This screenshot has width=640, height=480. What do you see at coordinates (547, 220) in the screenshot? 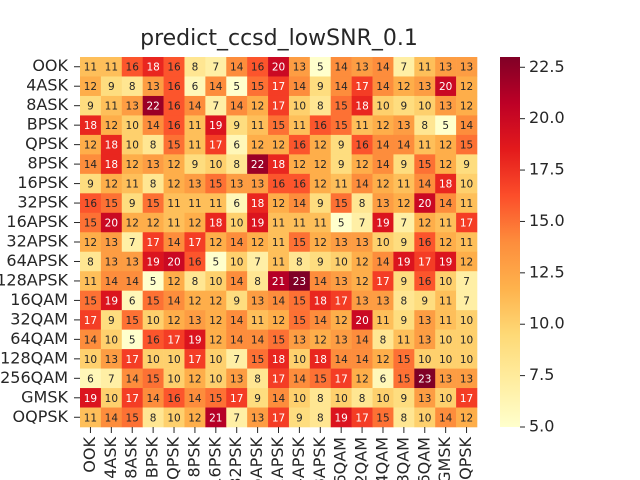
I see `colorbar-tick-label: 15.0` at bounding box center [547, 220].